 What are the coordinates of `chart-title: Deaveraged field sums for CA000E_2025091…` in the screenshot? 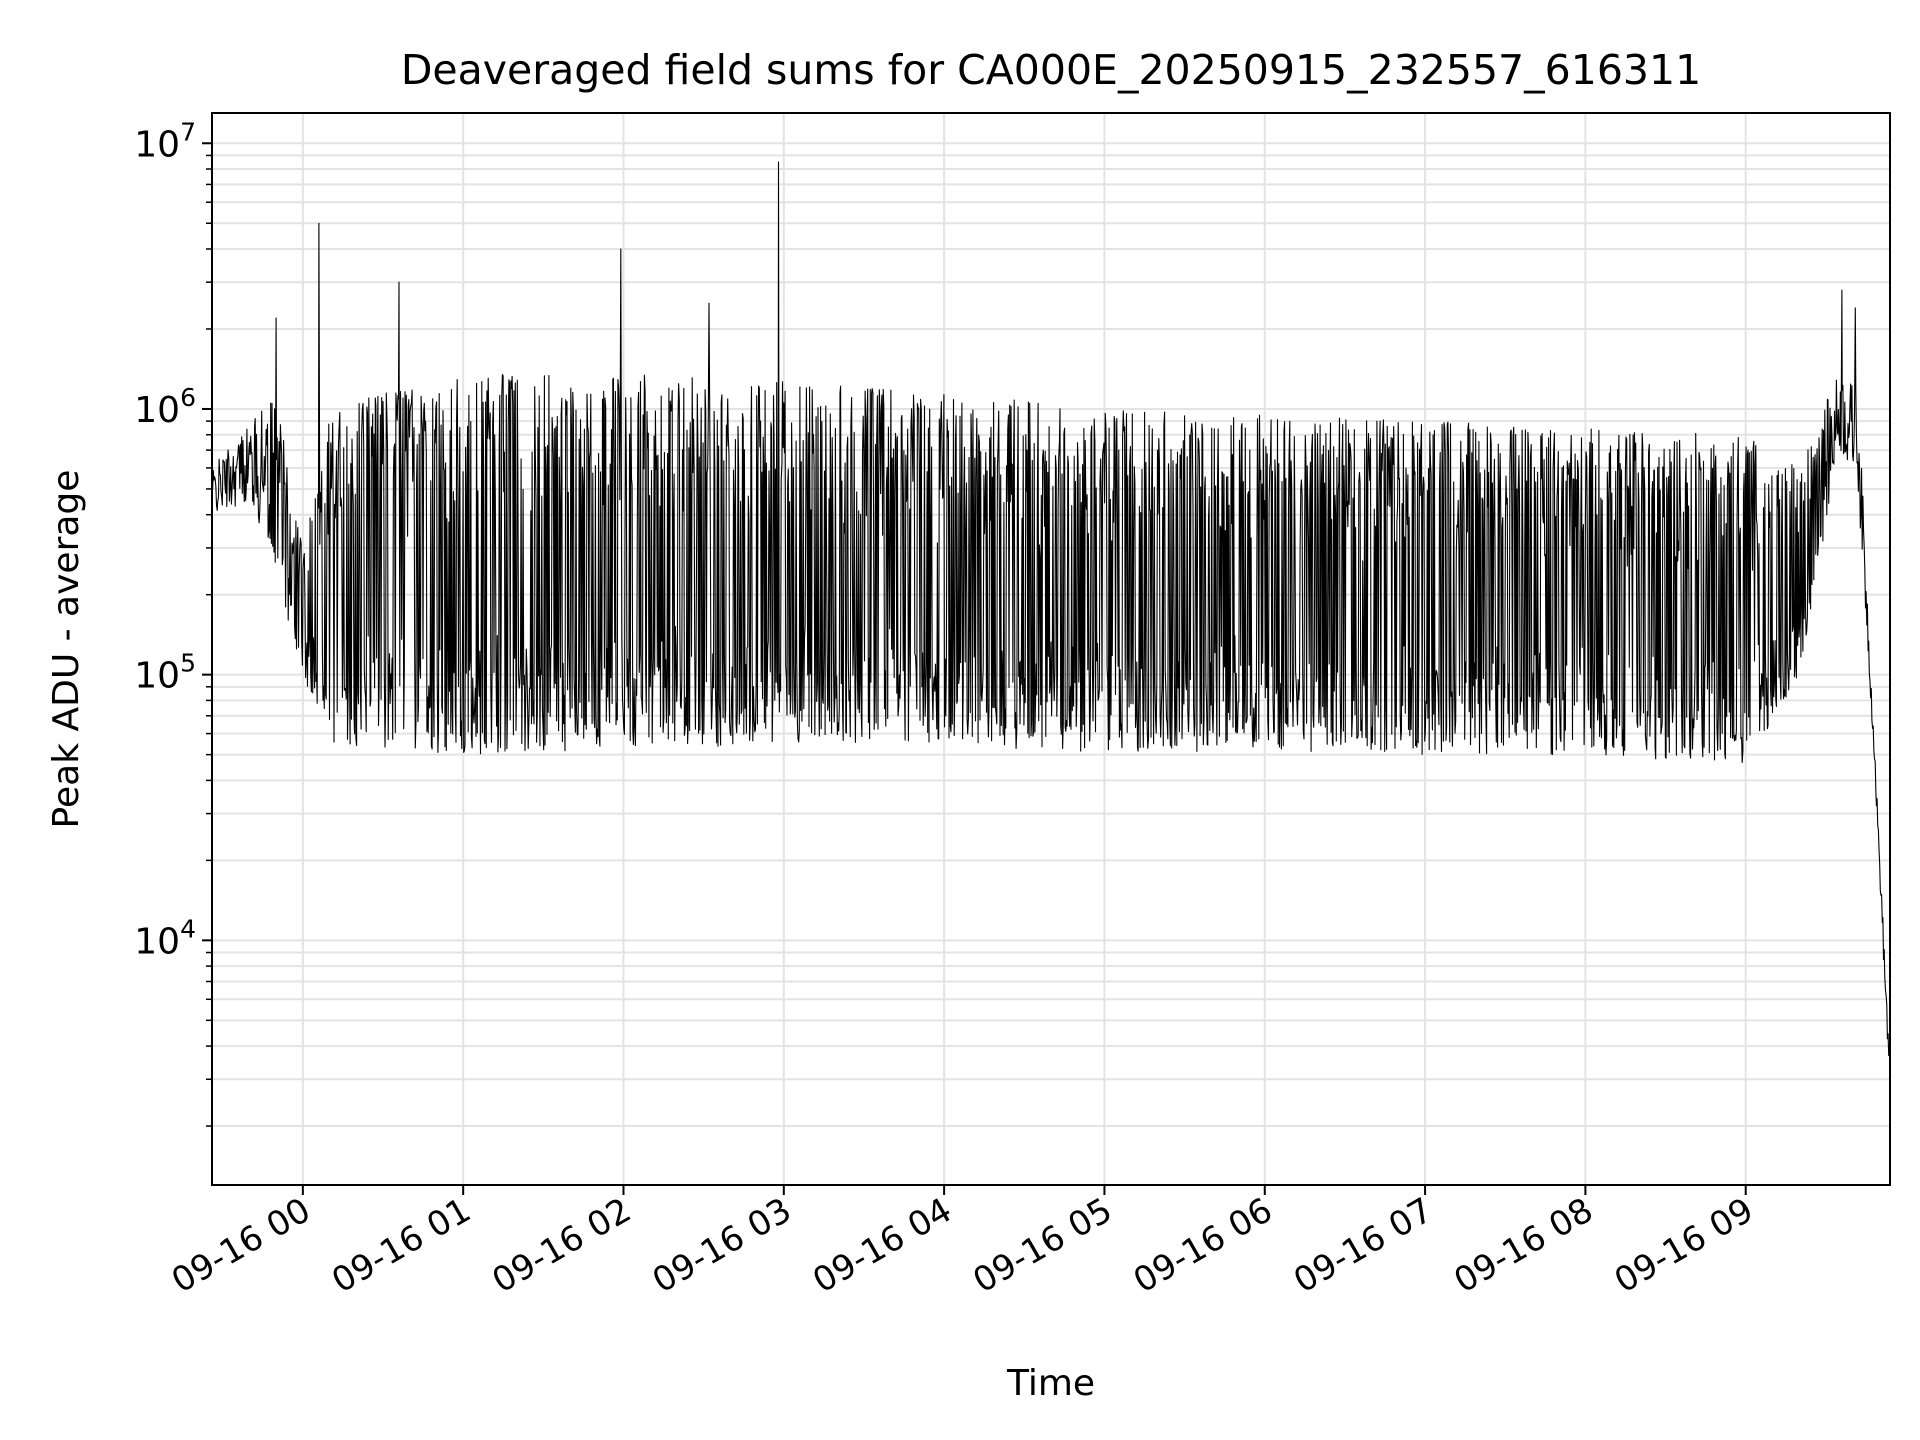 It's located at (1051, 70).